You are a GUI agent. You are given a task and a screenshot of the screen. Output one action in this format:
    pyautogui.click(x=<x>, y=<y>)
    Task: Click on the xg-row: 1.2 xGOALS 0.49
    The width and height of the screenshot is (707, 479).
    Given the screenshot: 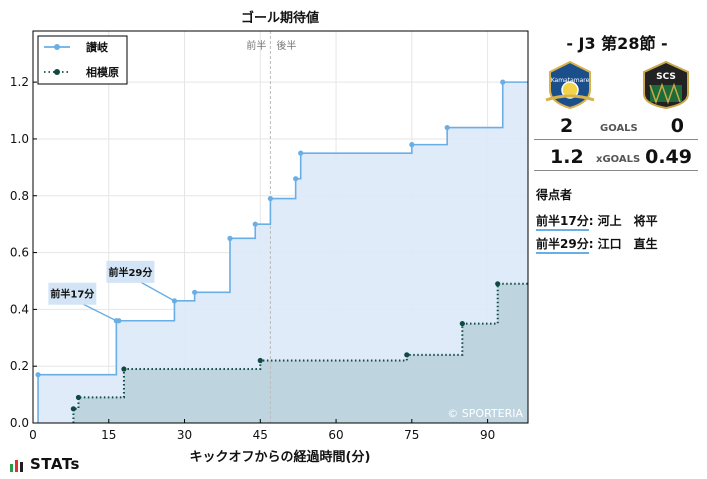 What is the action you would take?
    pyautogui.click(x=616, y=158)
    